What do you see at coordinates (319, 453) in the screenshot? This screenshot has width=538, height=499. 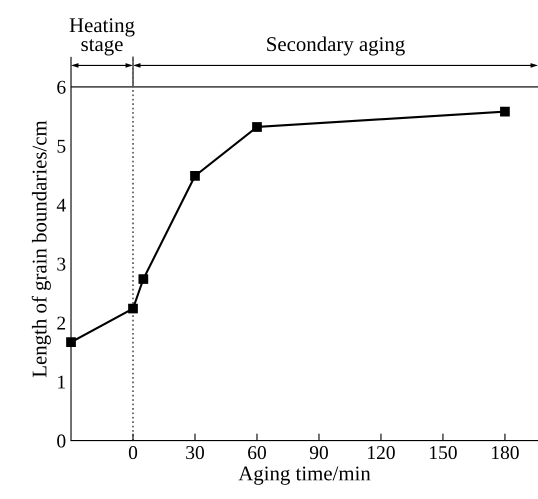 I see `x-tick-label: 90` at bounding box center [319, 453].